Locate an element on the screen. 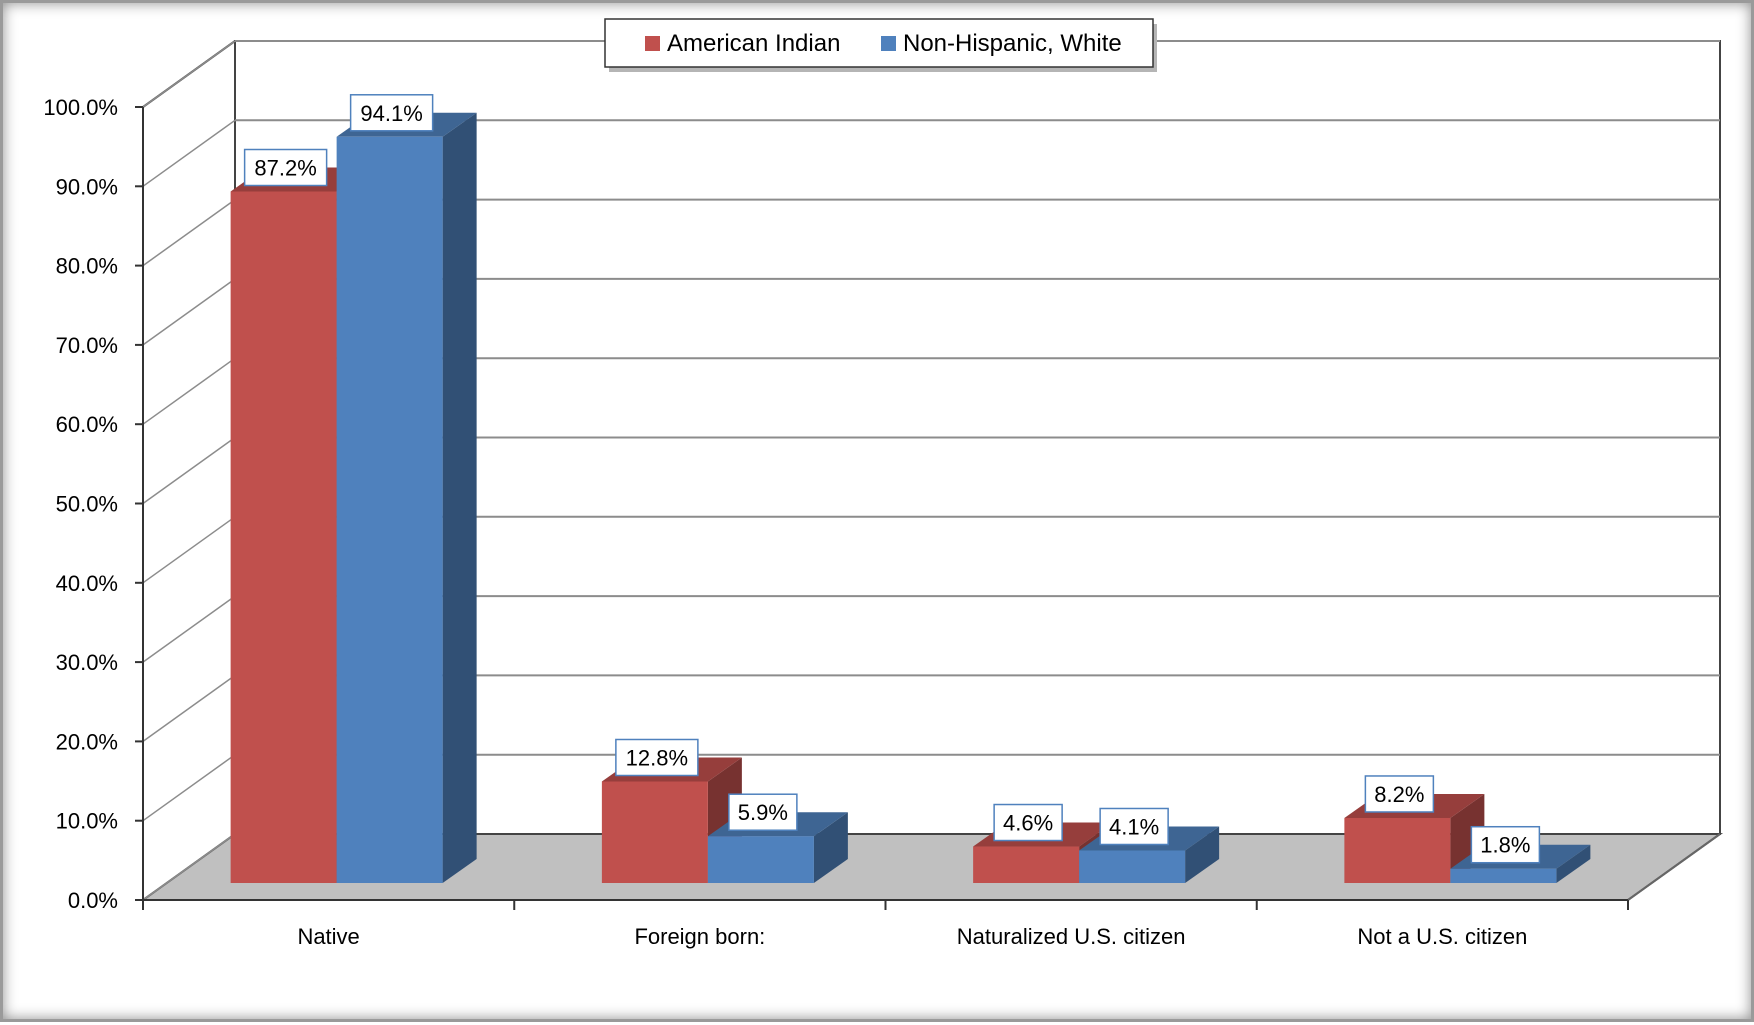  legend: American Indian Non-Hispanic, White is located at coordinates (880, 45).